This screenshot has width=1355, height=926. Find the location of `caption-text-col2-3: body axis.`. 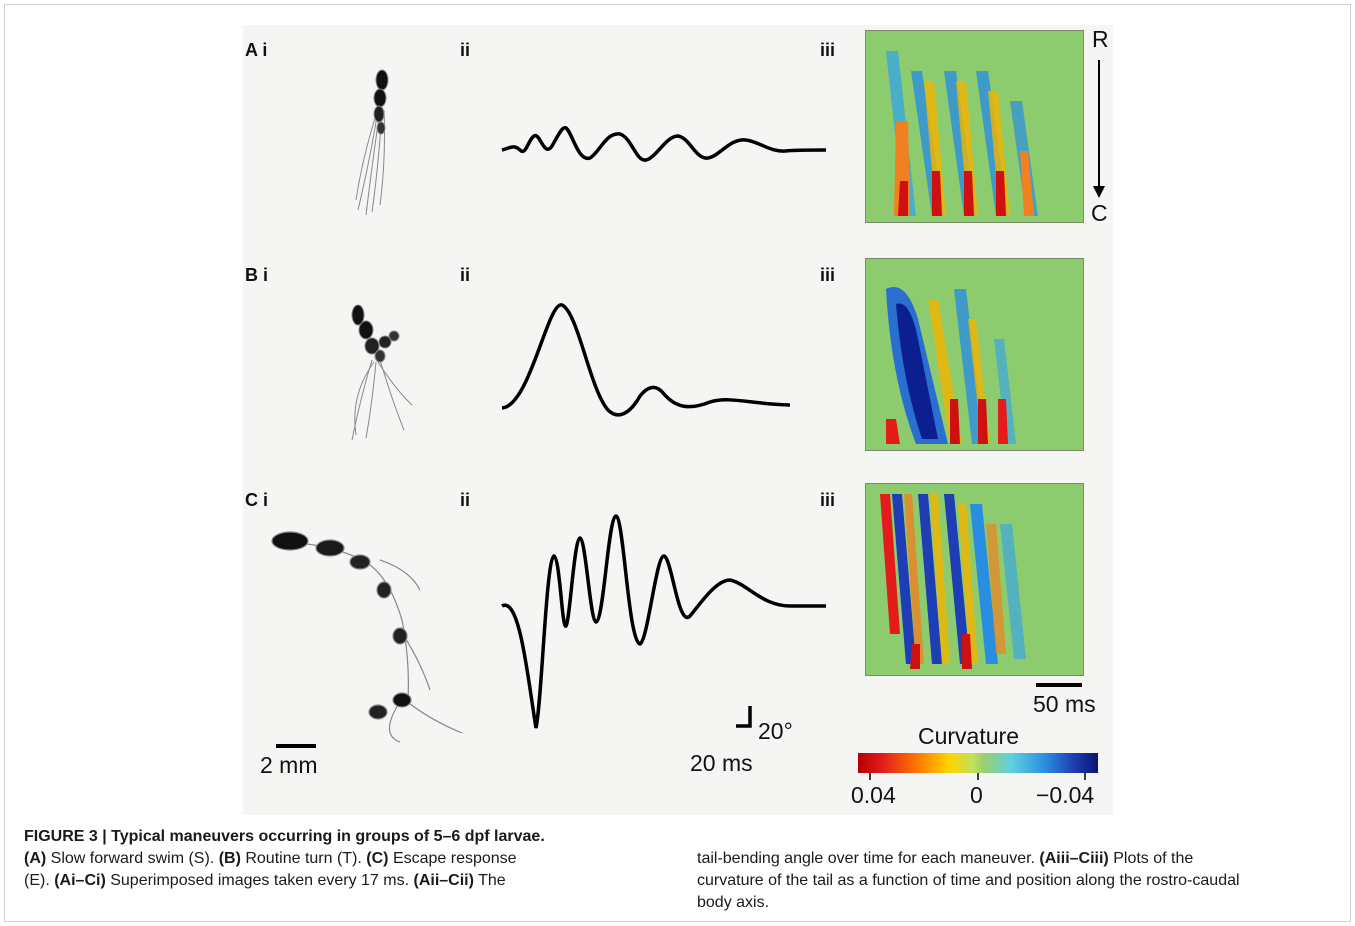

caption-text-col2-3: body axis. is located at coordinates (733, 902).